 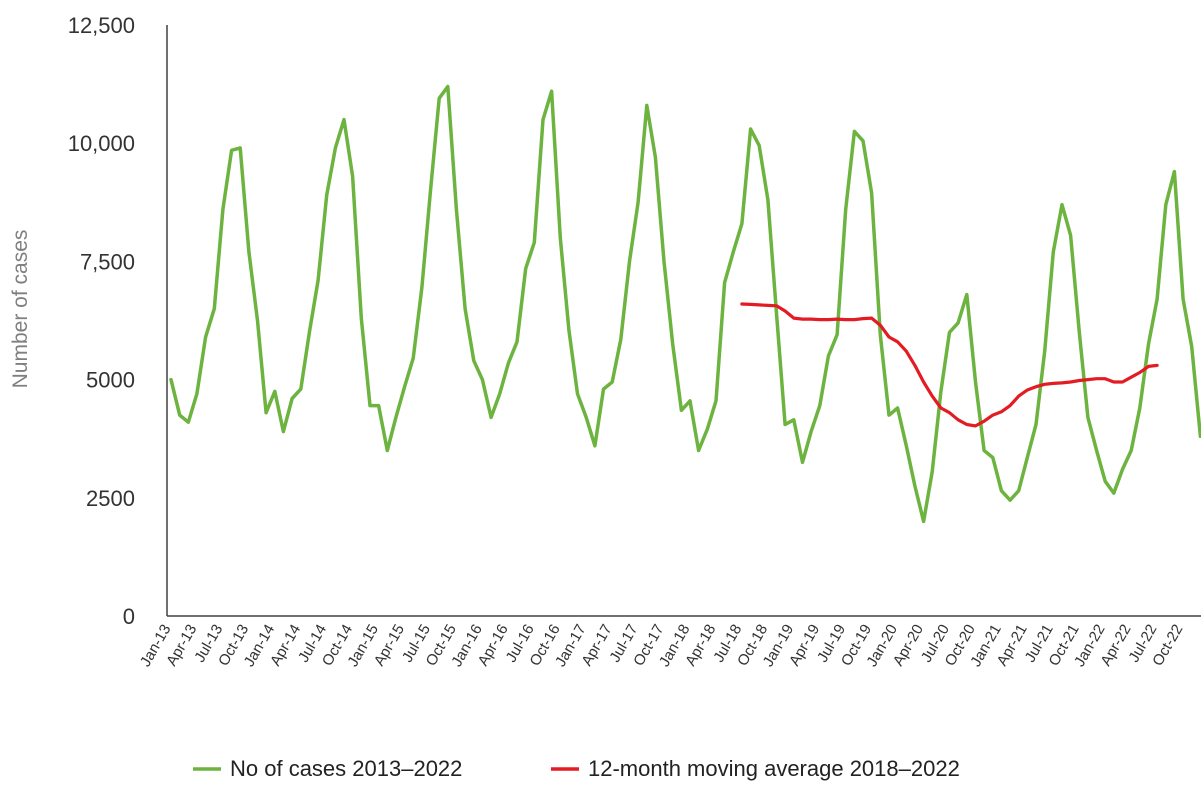 What do you see at coordinates (346, 768) in the screenshot?
I see `legend-label: No of cases 2013–2022` at bounding box center [346, 768].